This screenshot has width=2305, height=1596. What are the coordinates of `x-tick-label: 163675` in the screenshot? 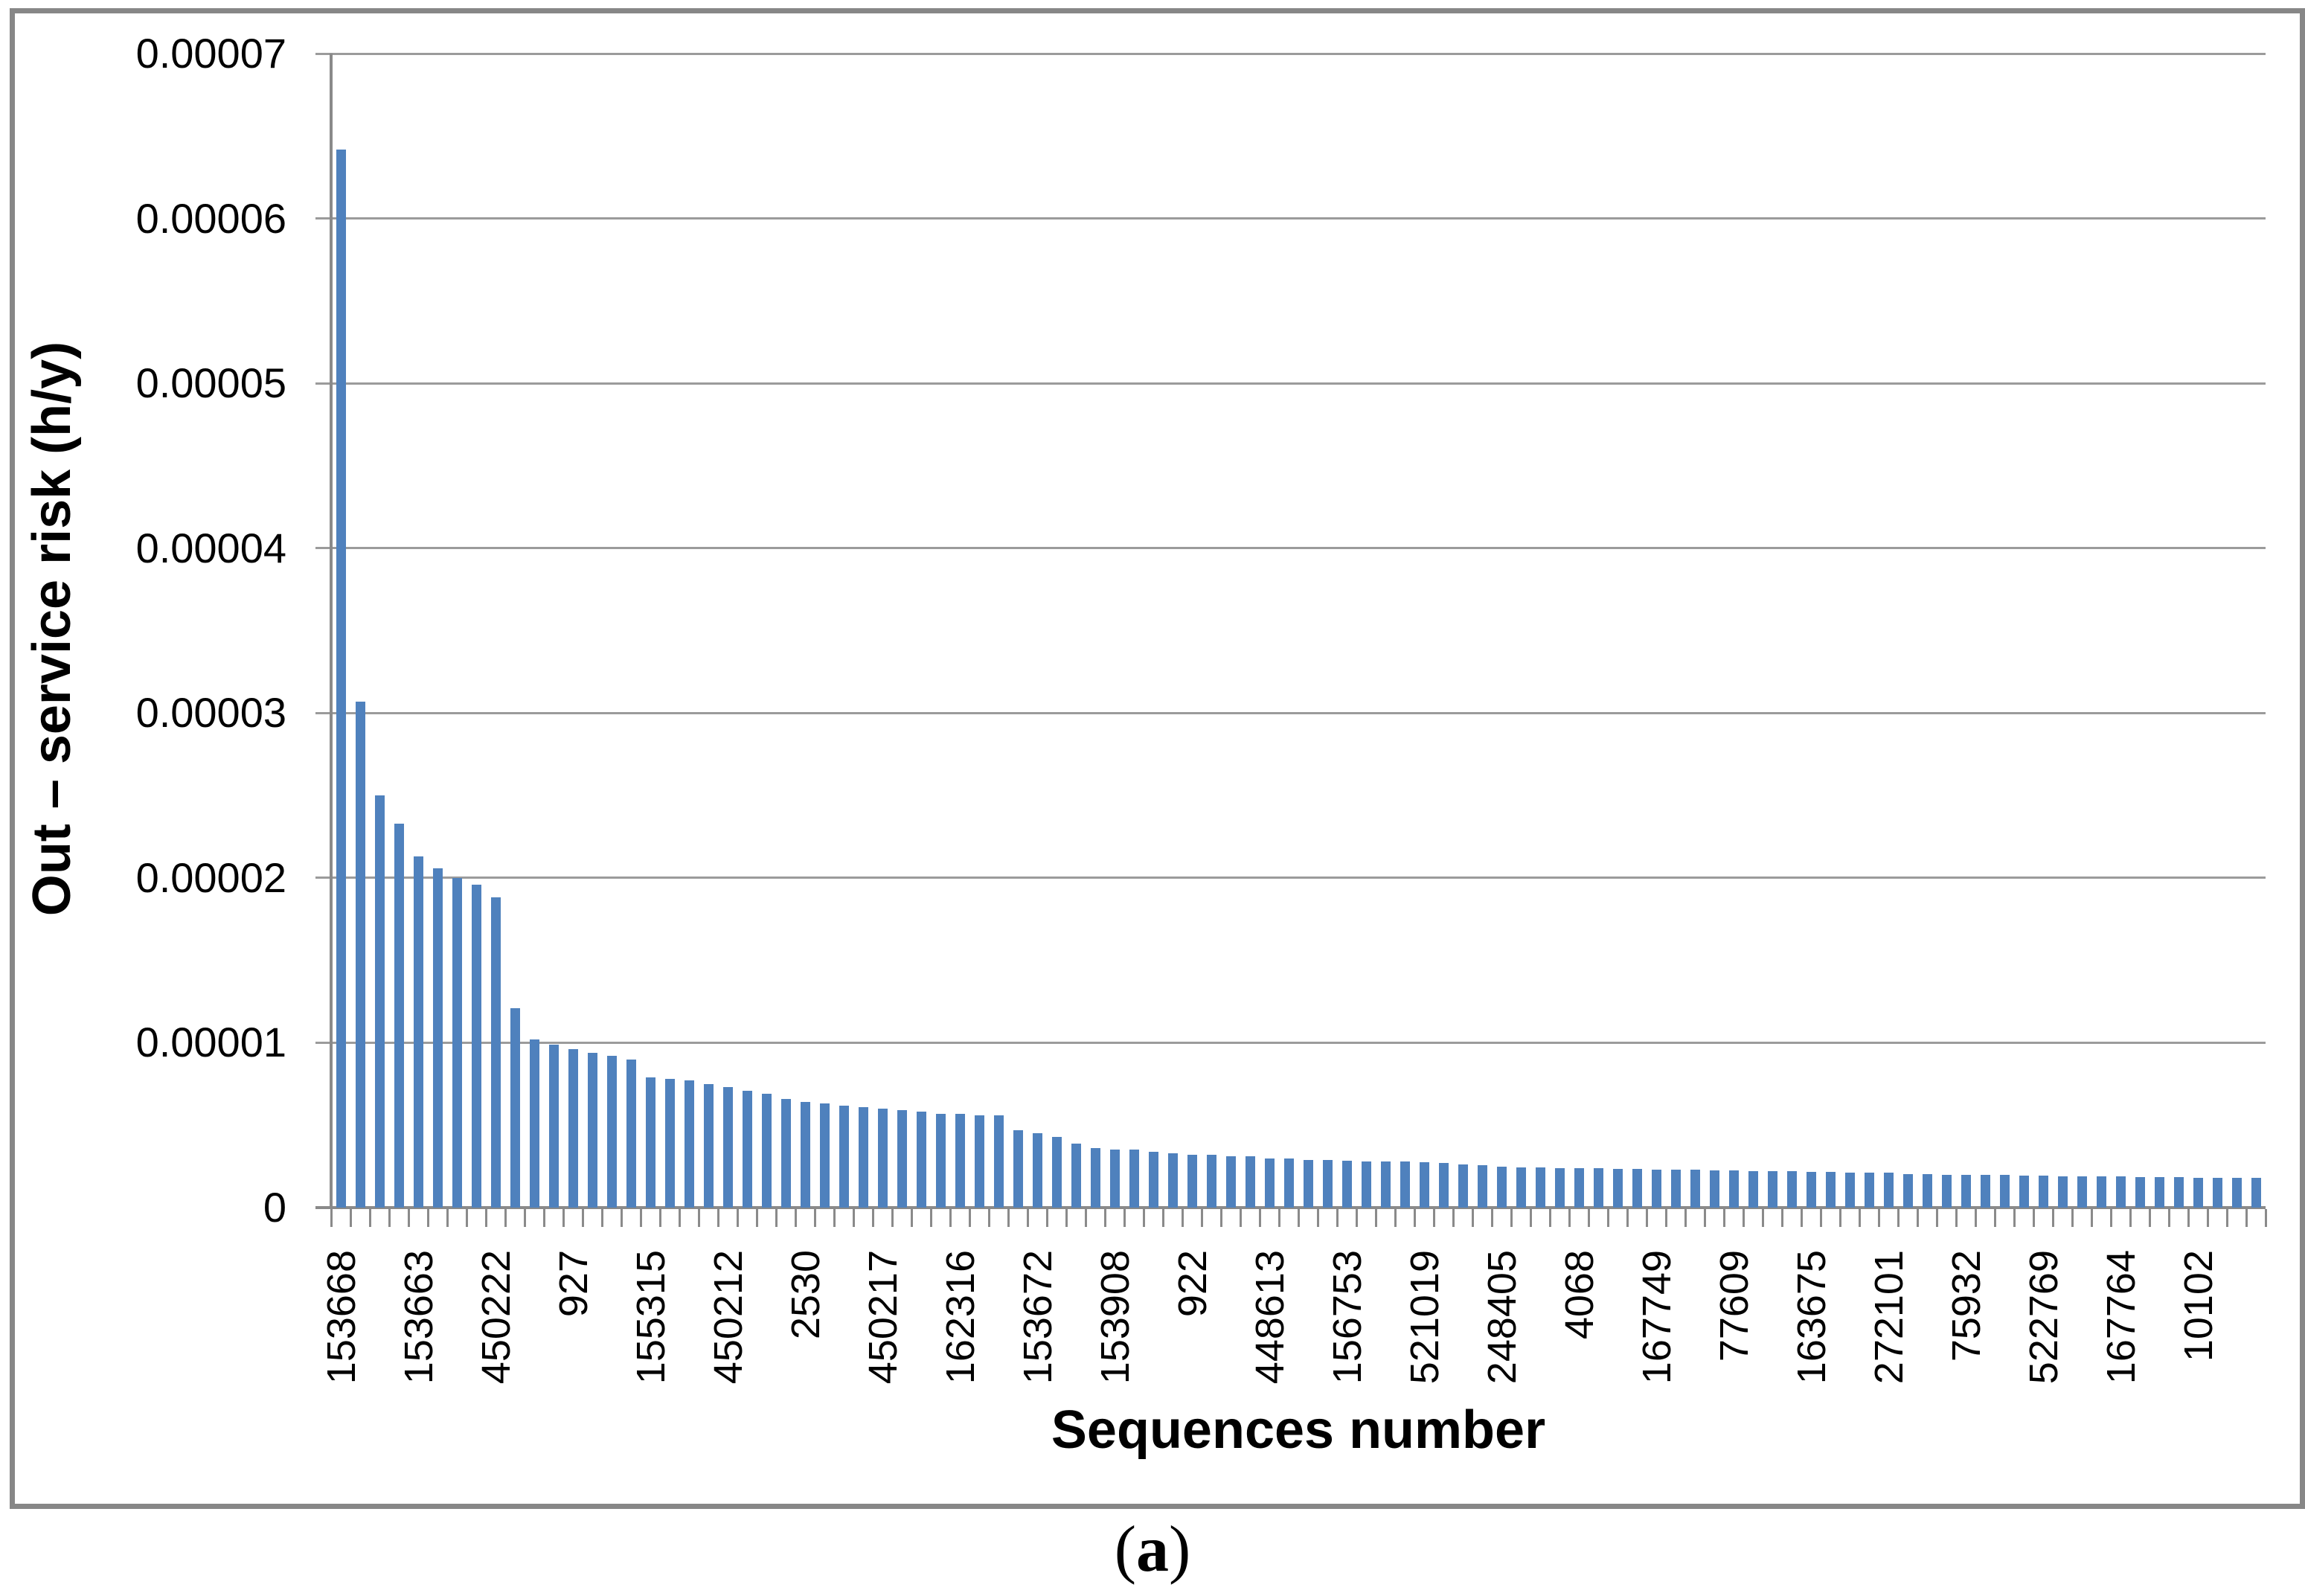 It's located at (1811, 1317).